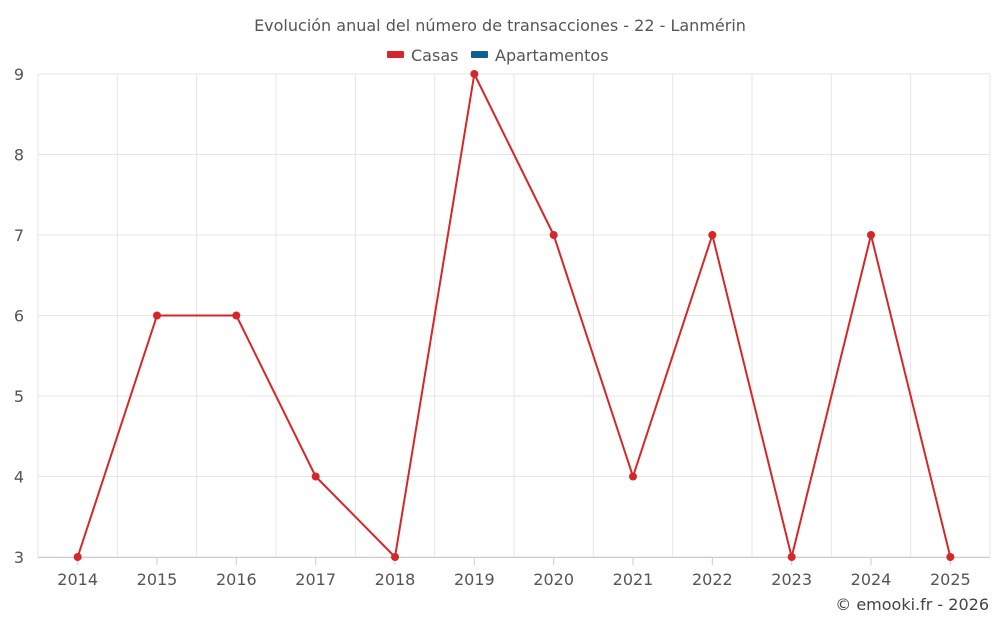 This screenshot has width=1000, height=625. What do you see at coordinates (19, 235) in the screenshot?
I see `y-tick-label: 7` at bounding box center [19, 235].